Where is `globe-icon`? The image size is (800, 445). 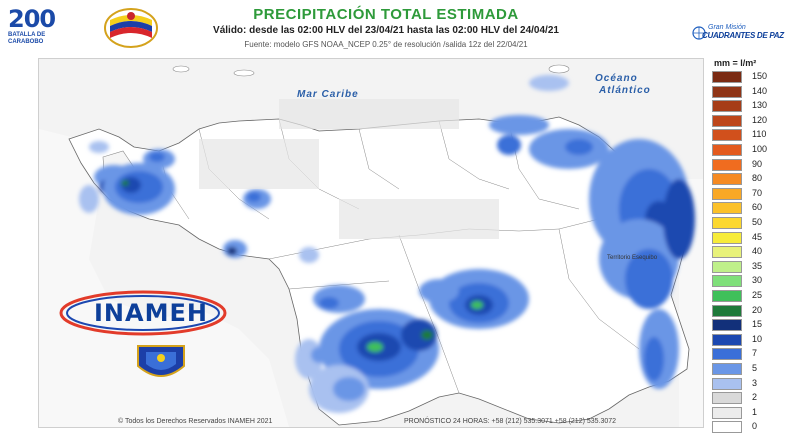
globe-icon is located at coordinates (699, 33).